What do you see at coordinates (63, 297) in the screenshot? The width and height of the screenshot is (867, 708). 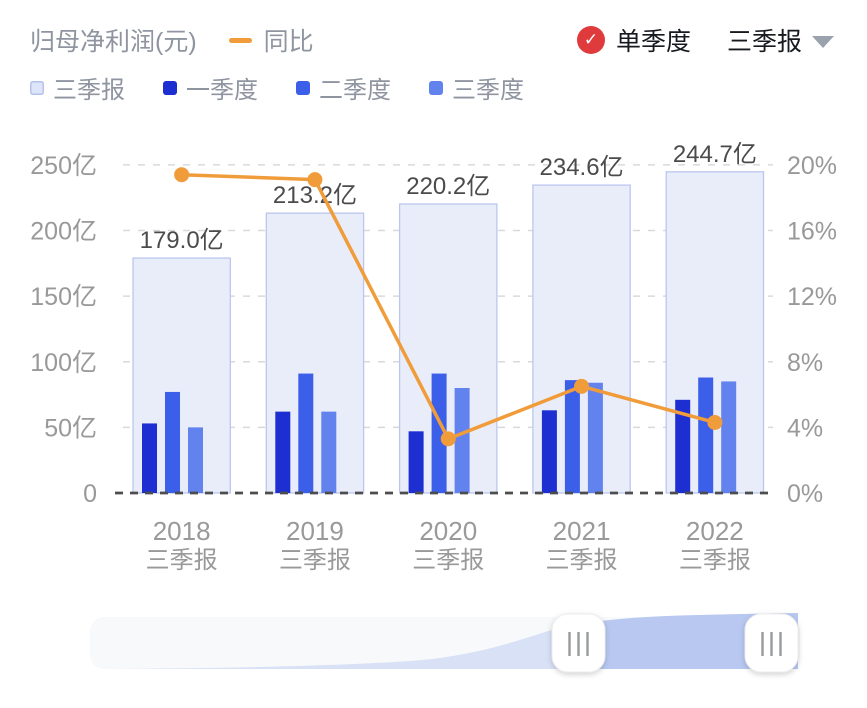 I see `y-axis-left-label: 150亿` at bounding box center [63, 297].